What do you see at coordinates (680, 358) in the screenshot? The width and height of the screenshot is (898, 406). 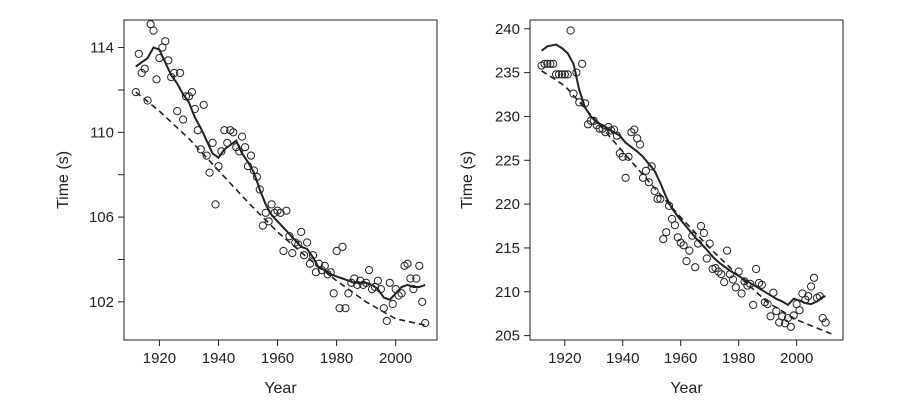 I see `panel2-x-tick-label: 1960` at bounding box center [680, 358].